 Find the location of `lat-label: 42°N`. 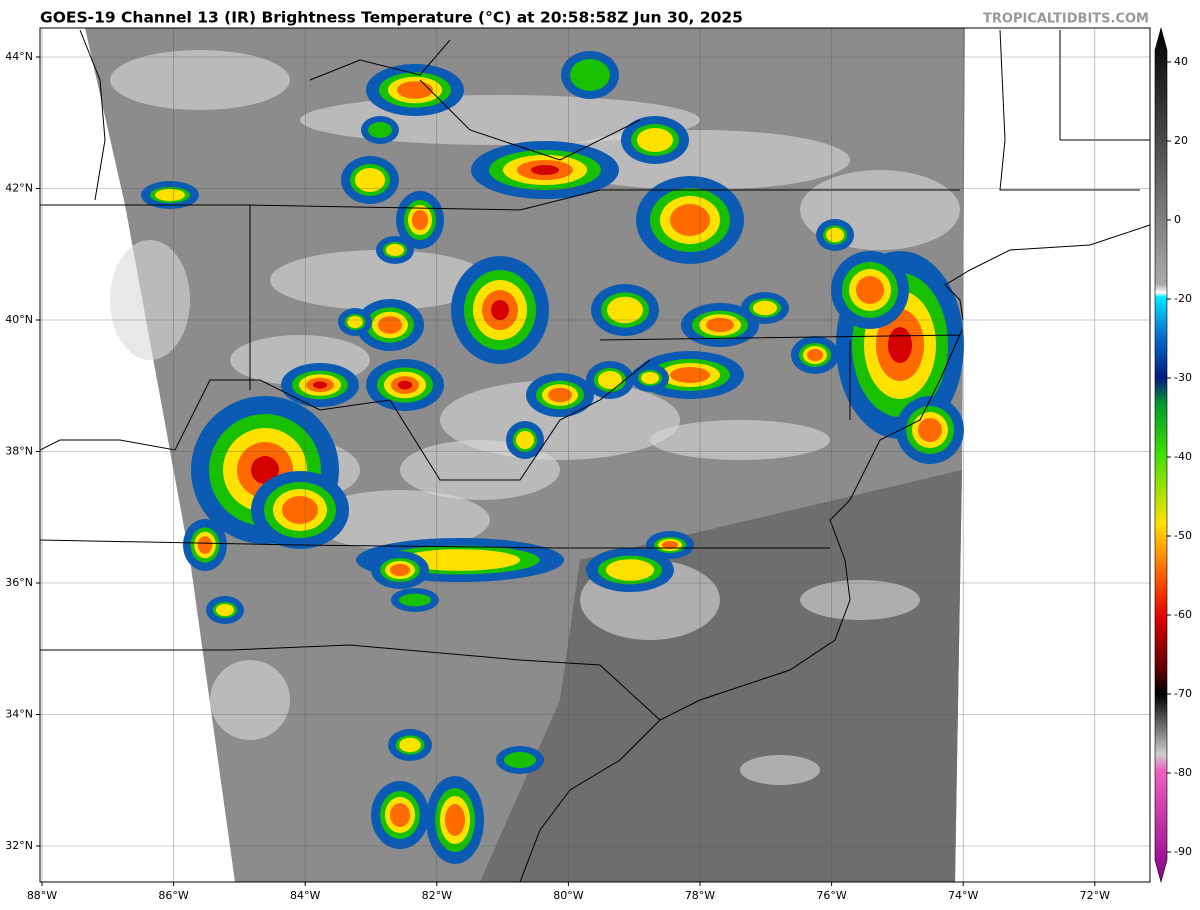

lat-label: 42°N is located at coordinates (19, 188).